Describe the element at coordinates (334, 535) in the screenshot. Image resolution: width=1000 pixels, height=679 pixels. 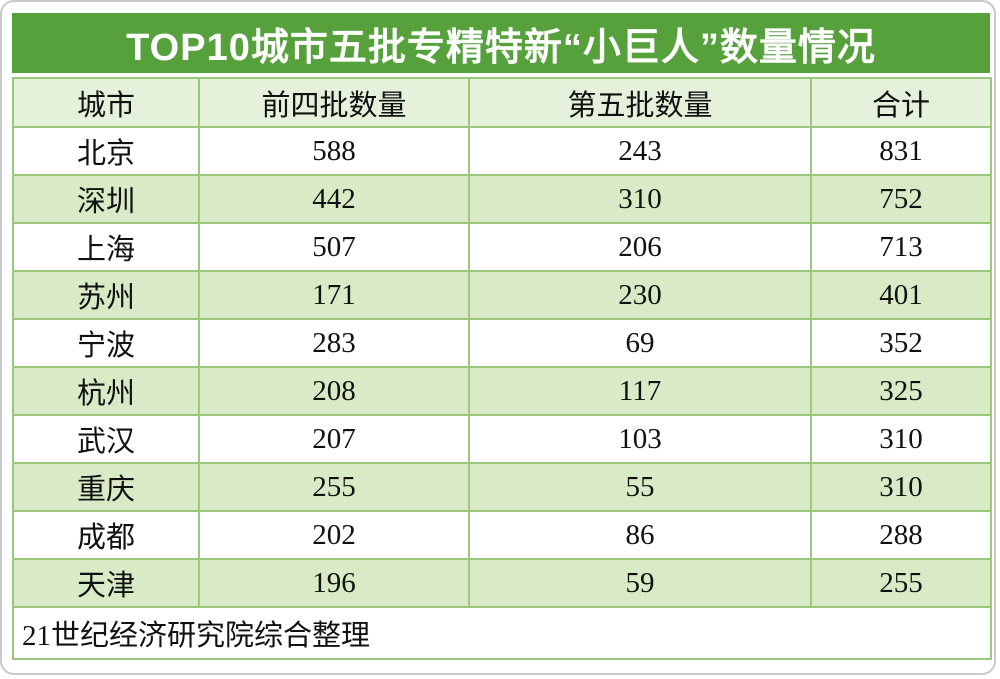
I see `cell-first-four: 202` at that location.